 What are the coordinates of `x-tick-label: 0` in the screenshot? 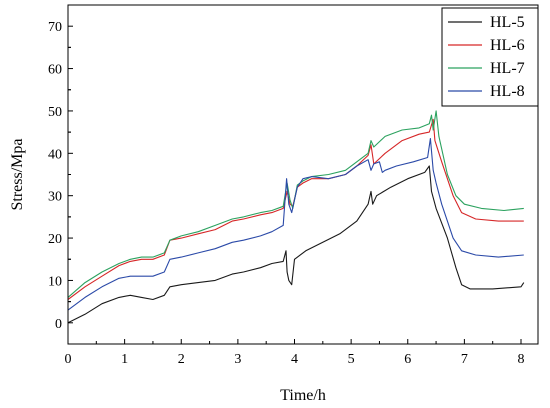 It's located at (68, 359).